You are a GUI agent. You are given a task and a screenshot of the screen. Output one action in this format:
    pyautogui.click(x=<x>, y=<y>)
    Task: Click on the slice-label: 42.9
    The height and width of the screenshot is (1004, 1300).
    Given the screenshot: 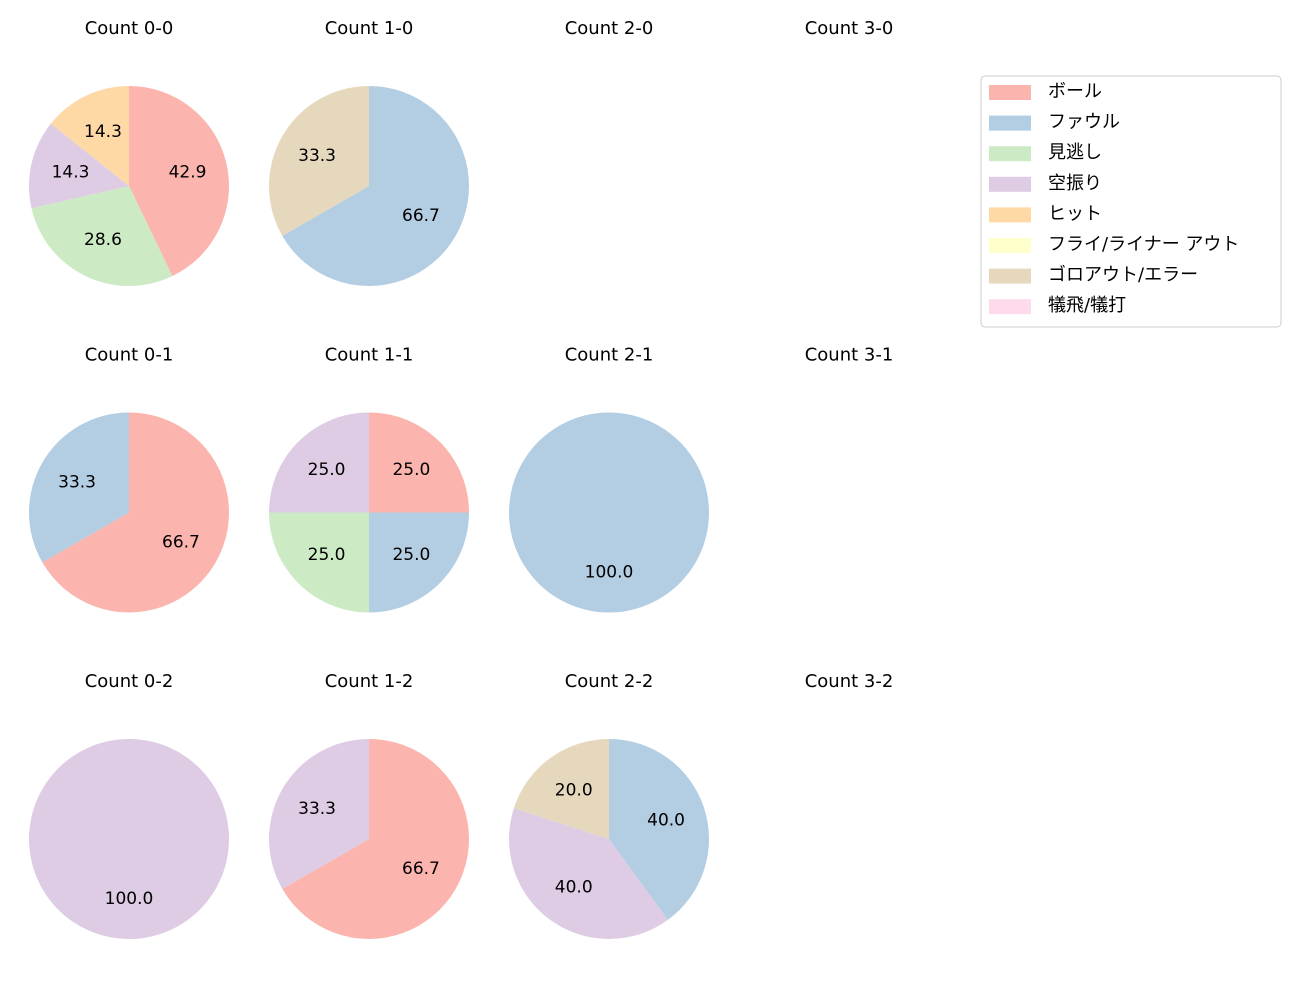 What is the action you would take?
    pyautogui.click(x=188, y=173)
    